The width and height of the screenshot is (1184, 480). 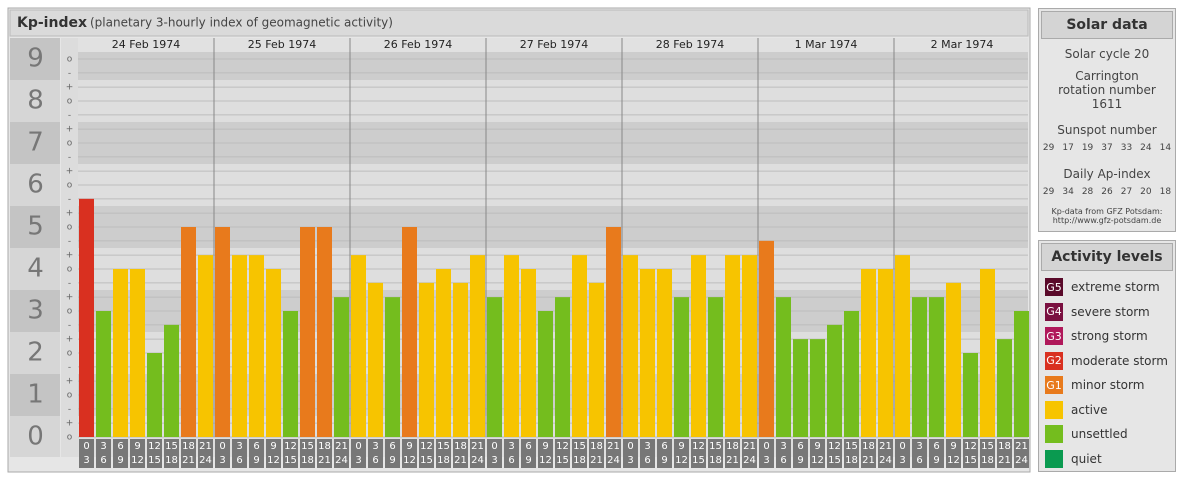 I want to click on legend-entry: active, so click(x=1110, y=410).